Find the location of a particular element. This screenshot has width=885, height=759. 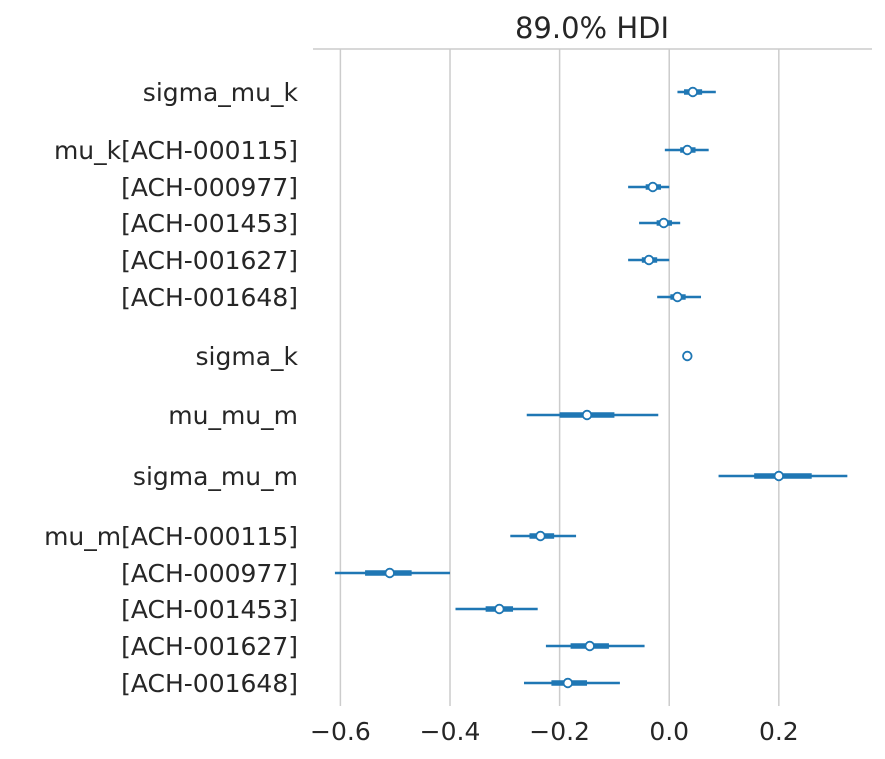

x-tick-labels: −0.6 −0.4 −0.2 0.0 0.2 is located at coordinates (554, 731).